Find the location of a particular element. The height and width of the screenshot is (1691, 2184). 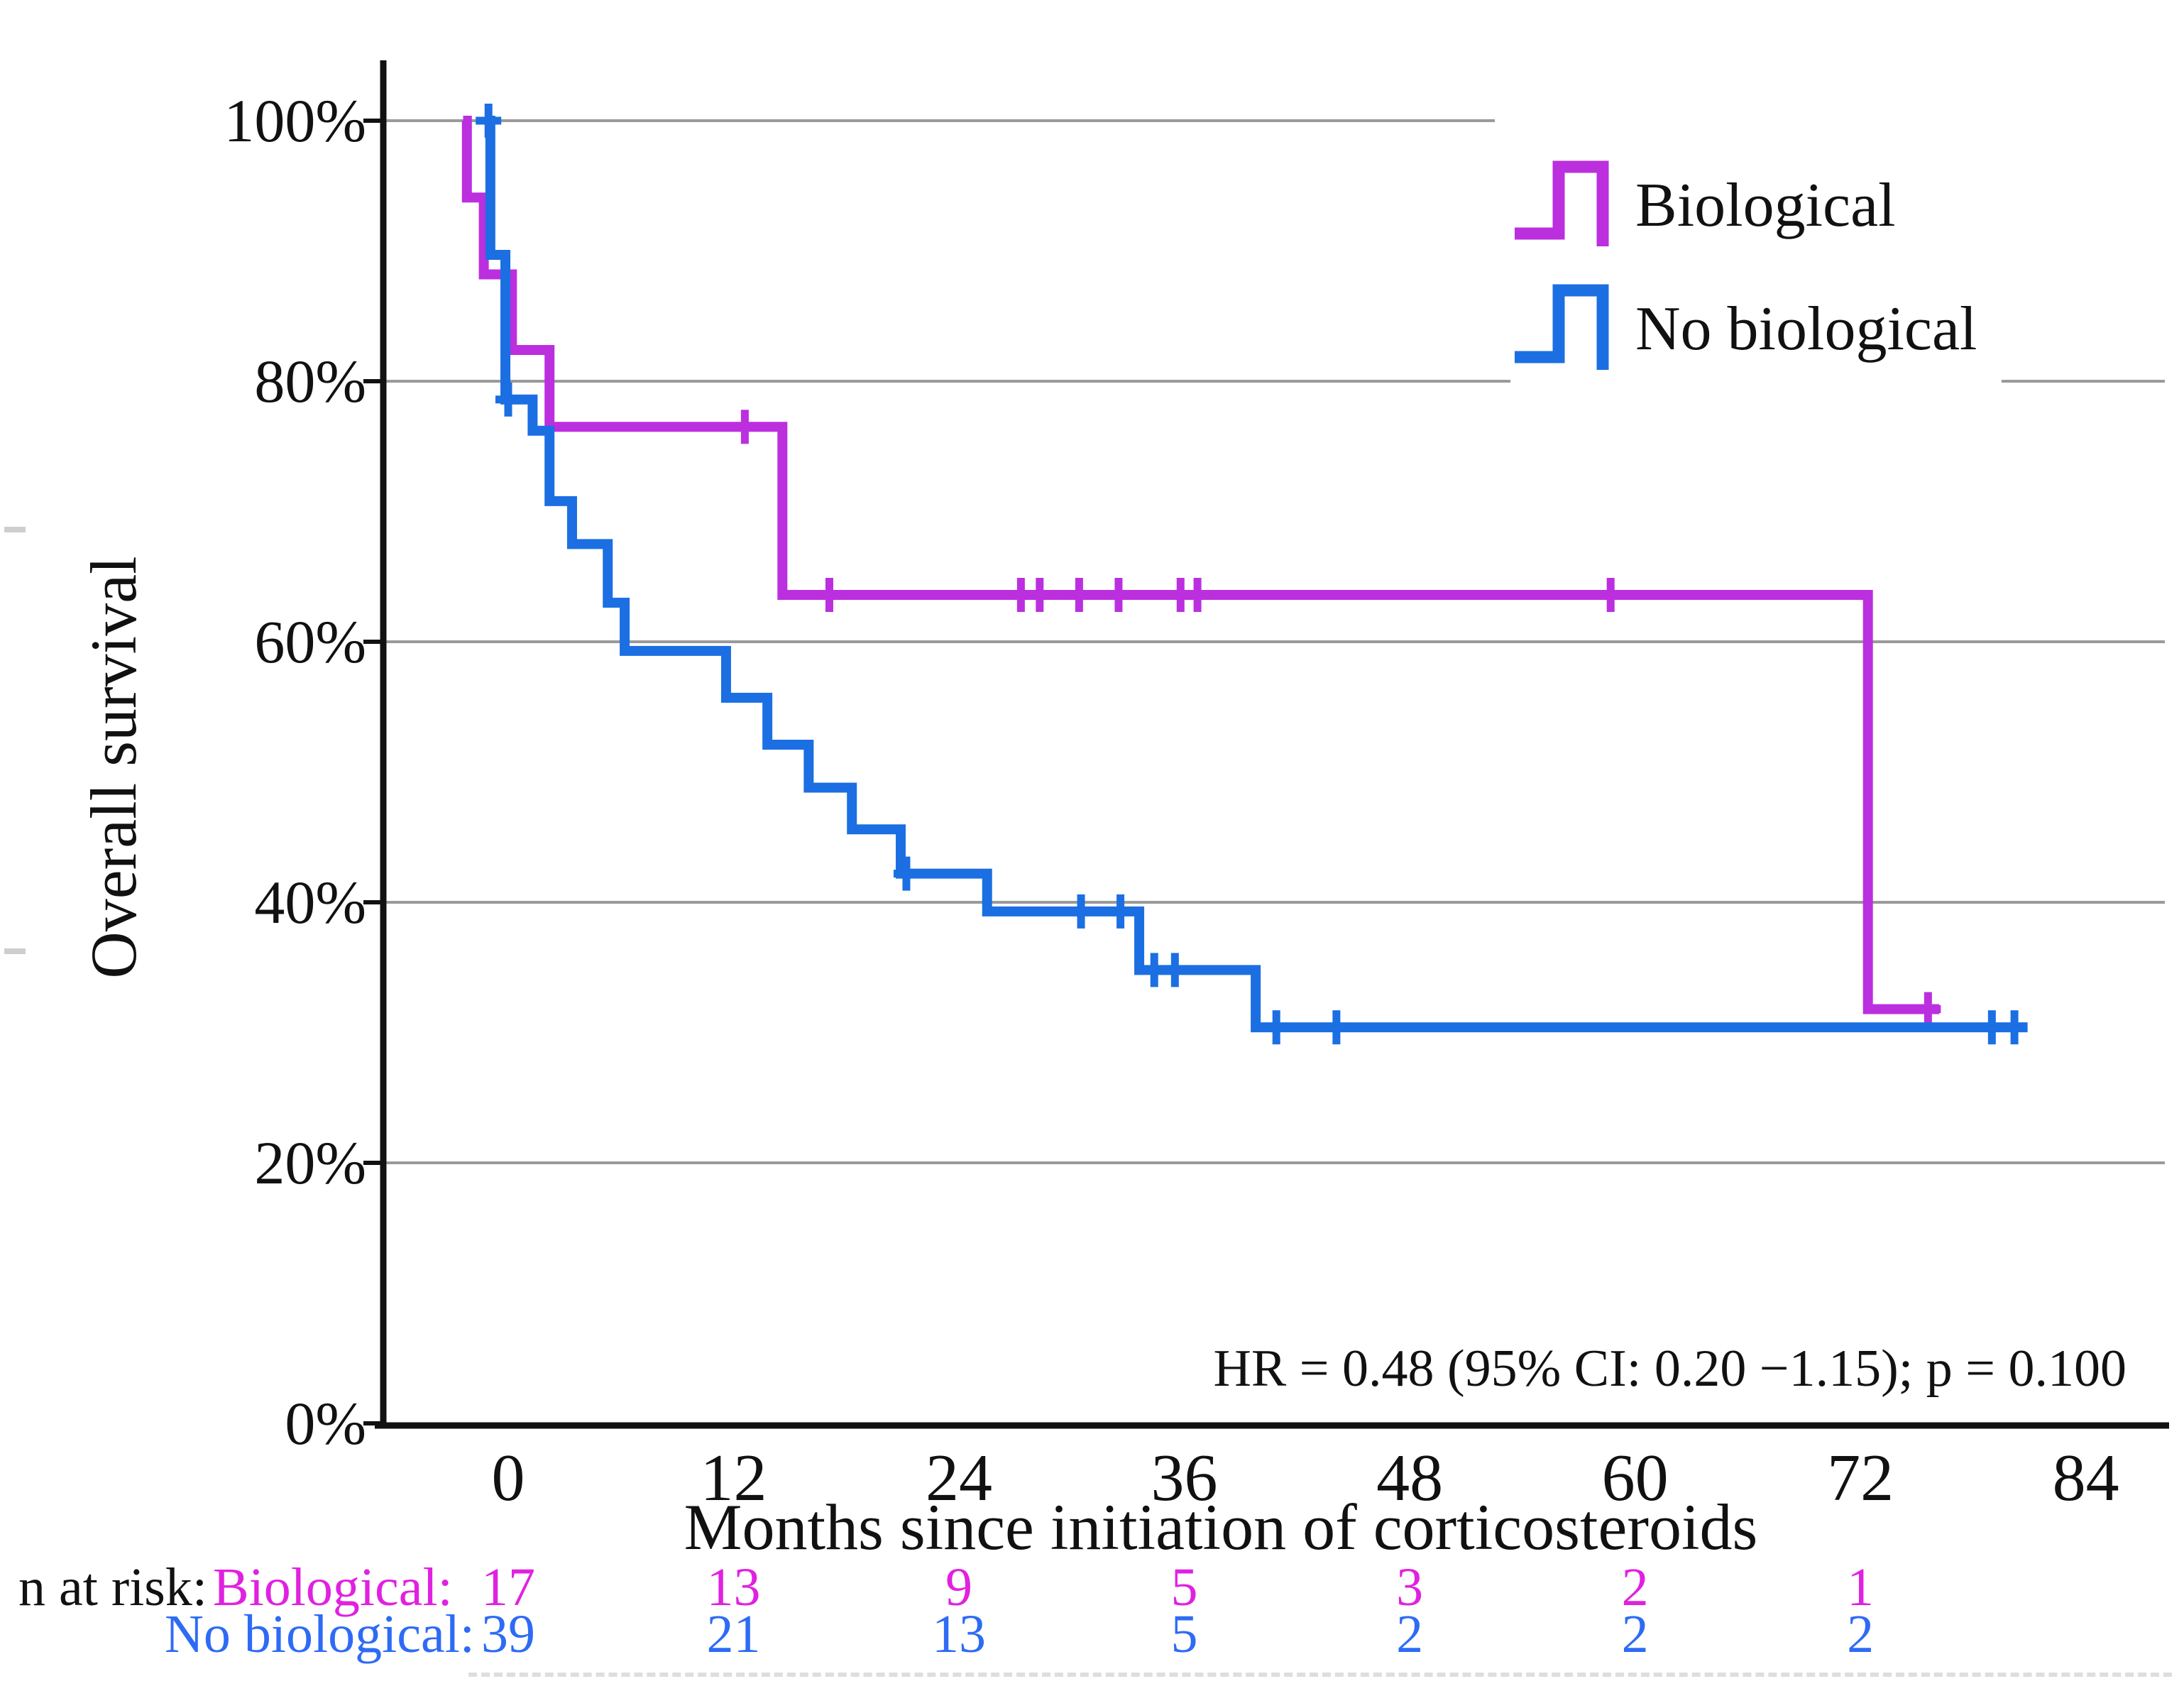

risk-value-biological-m48: 3 is located at coordinates (1410, 1587).